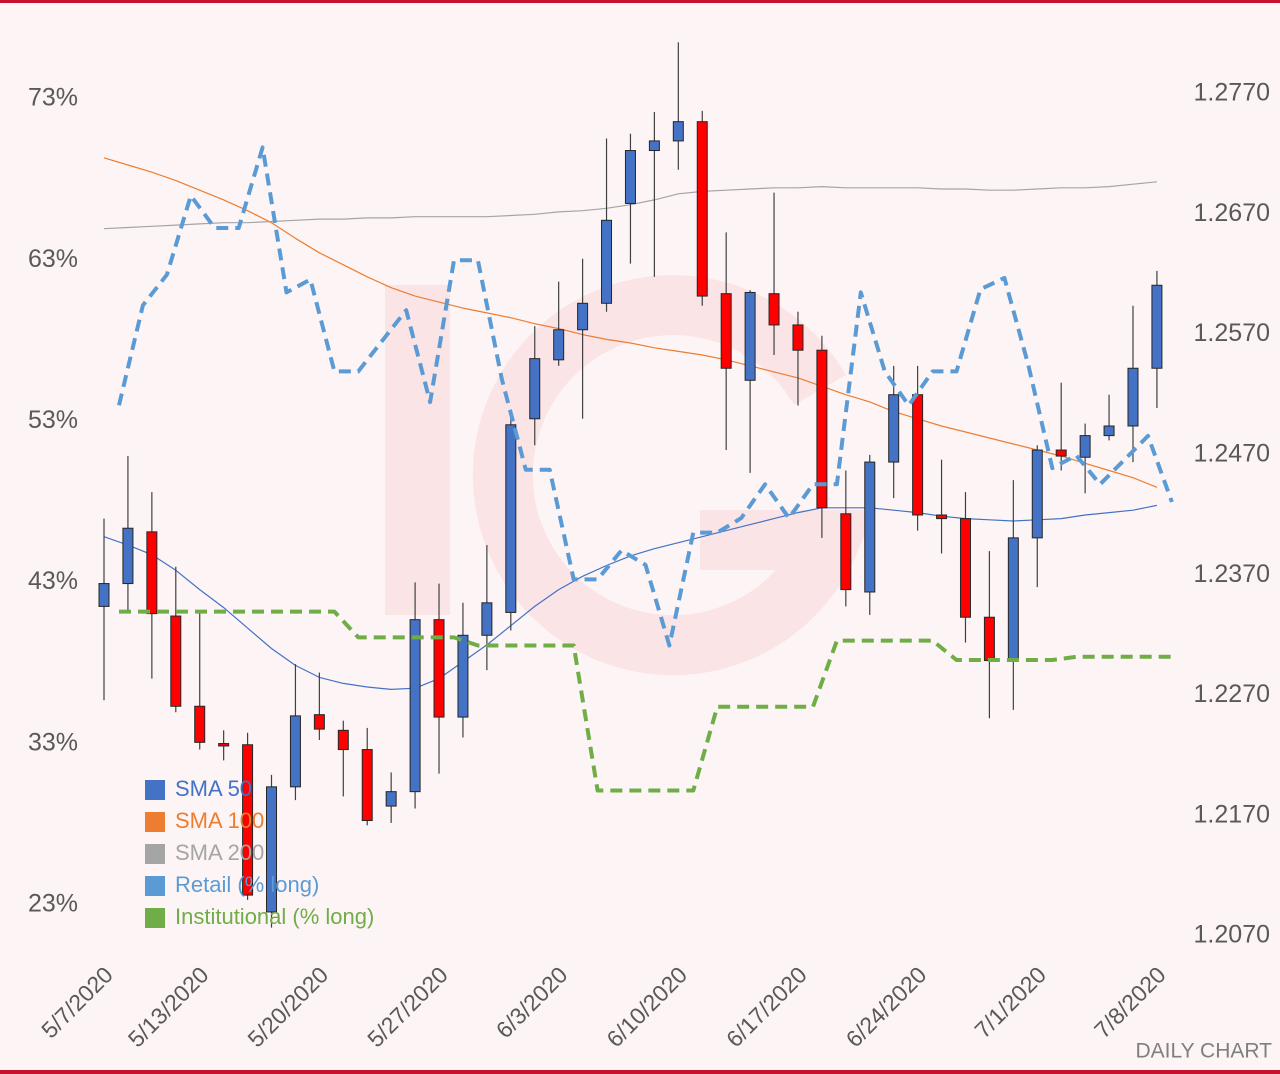  What do you see at coordinates (274, 916) in the screenshot?
I see `legend-label: Institutional (% long)` at bounding box center [274, 916].